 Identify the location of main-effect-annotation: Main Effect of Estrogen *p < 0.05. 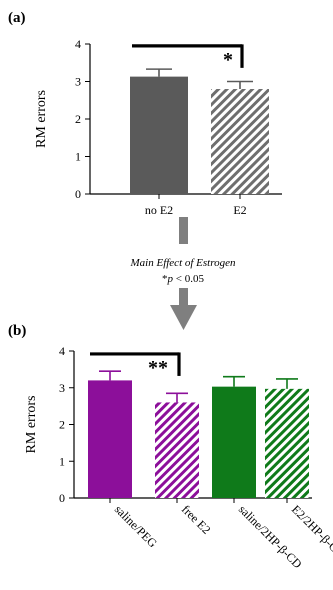
(183, 273).